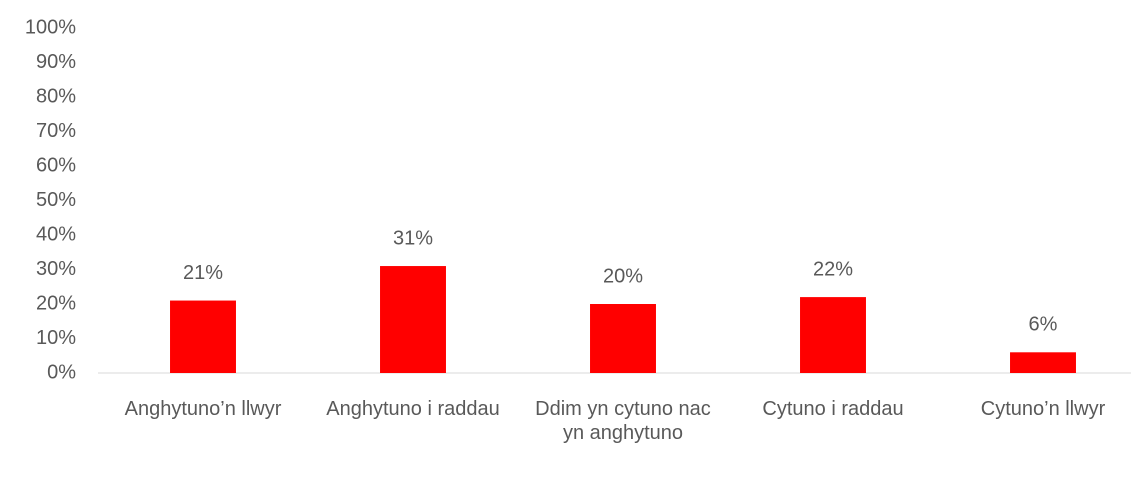 This screenshot has width=1131, height=477. What do you see at coordinates (56, 269) in the screenshot?
I see `y-tick-label: 30%` at bounding box center [56, 269].